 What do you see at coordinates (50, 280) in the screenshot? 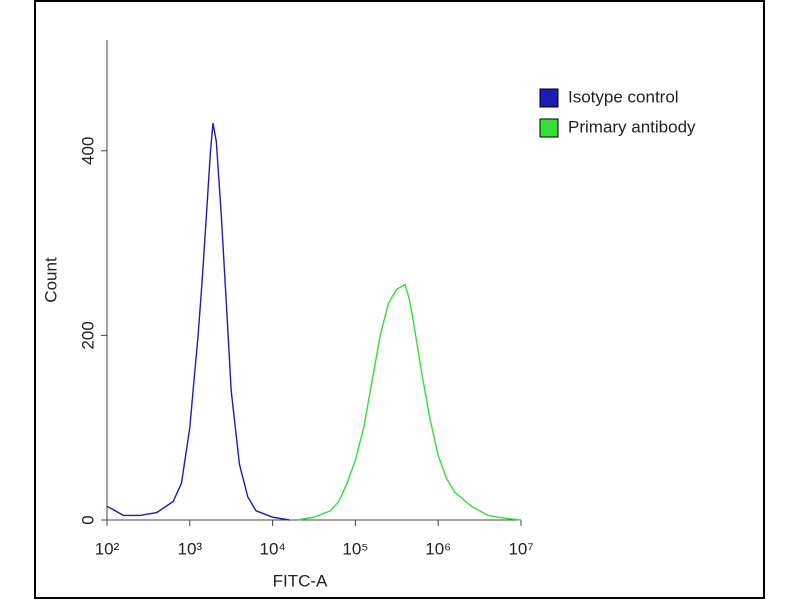
I see `y-axis-label: Count` at bounding box center [50, 280].